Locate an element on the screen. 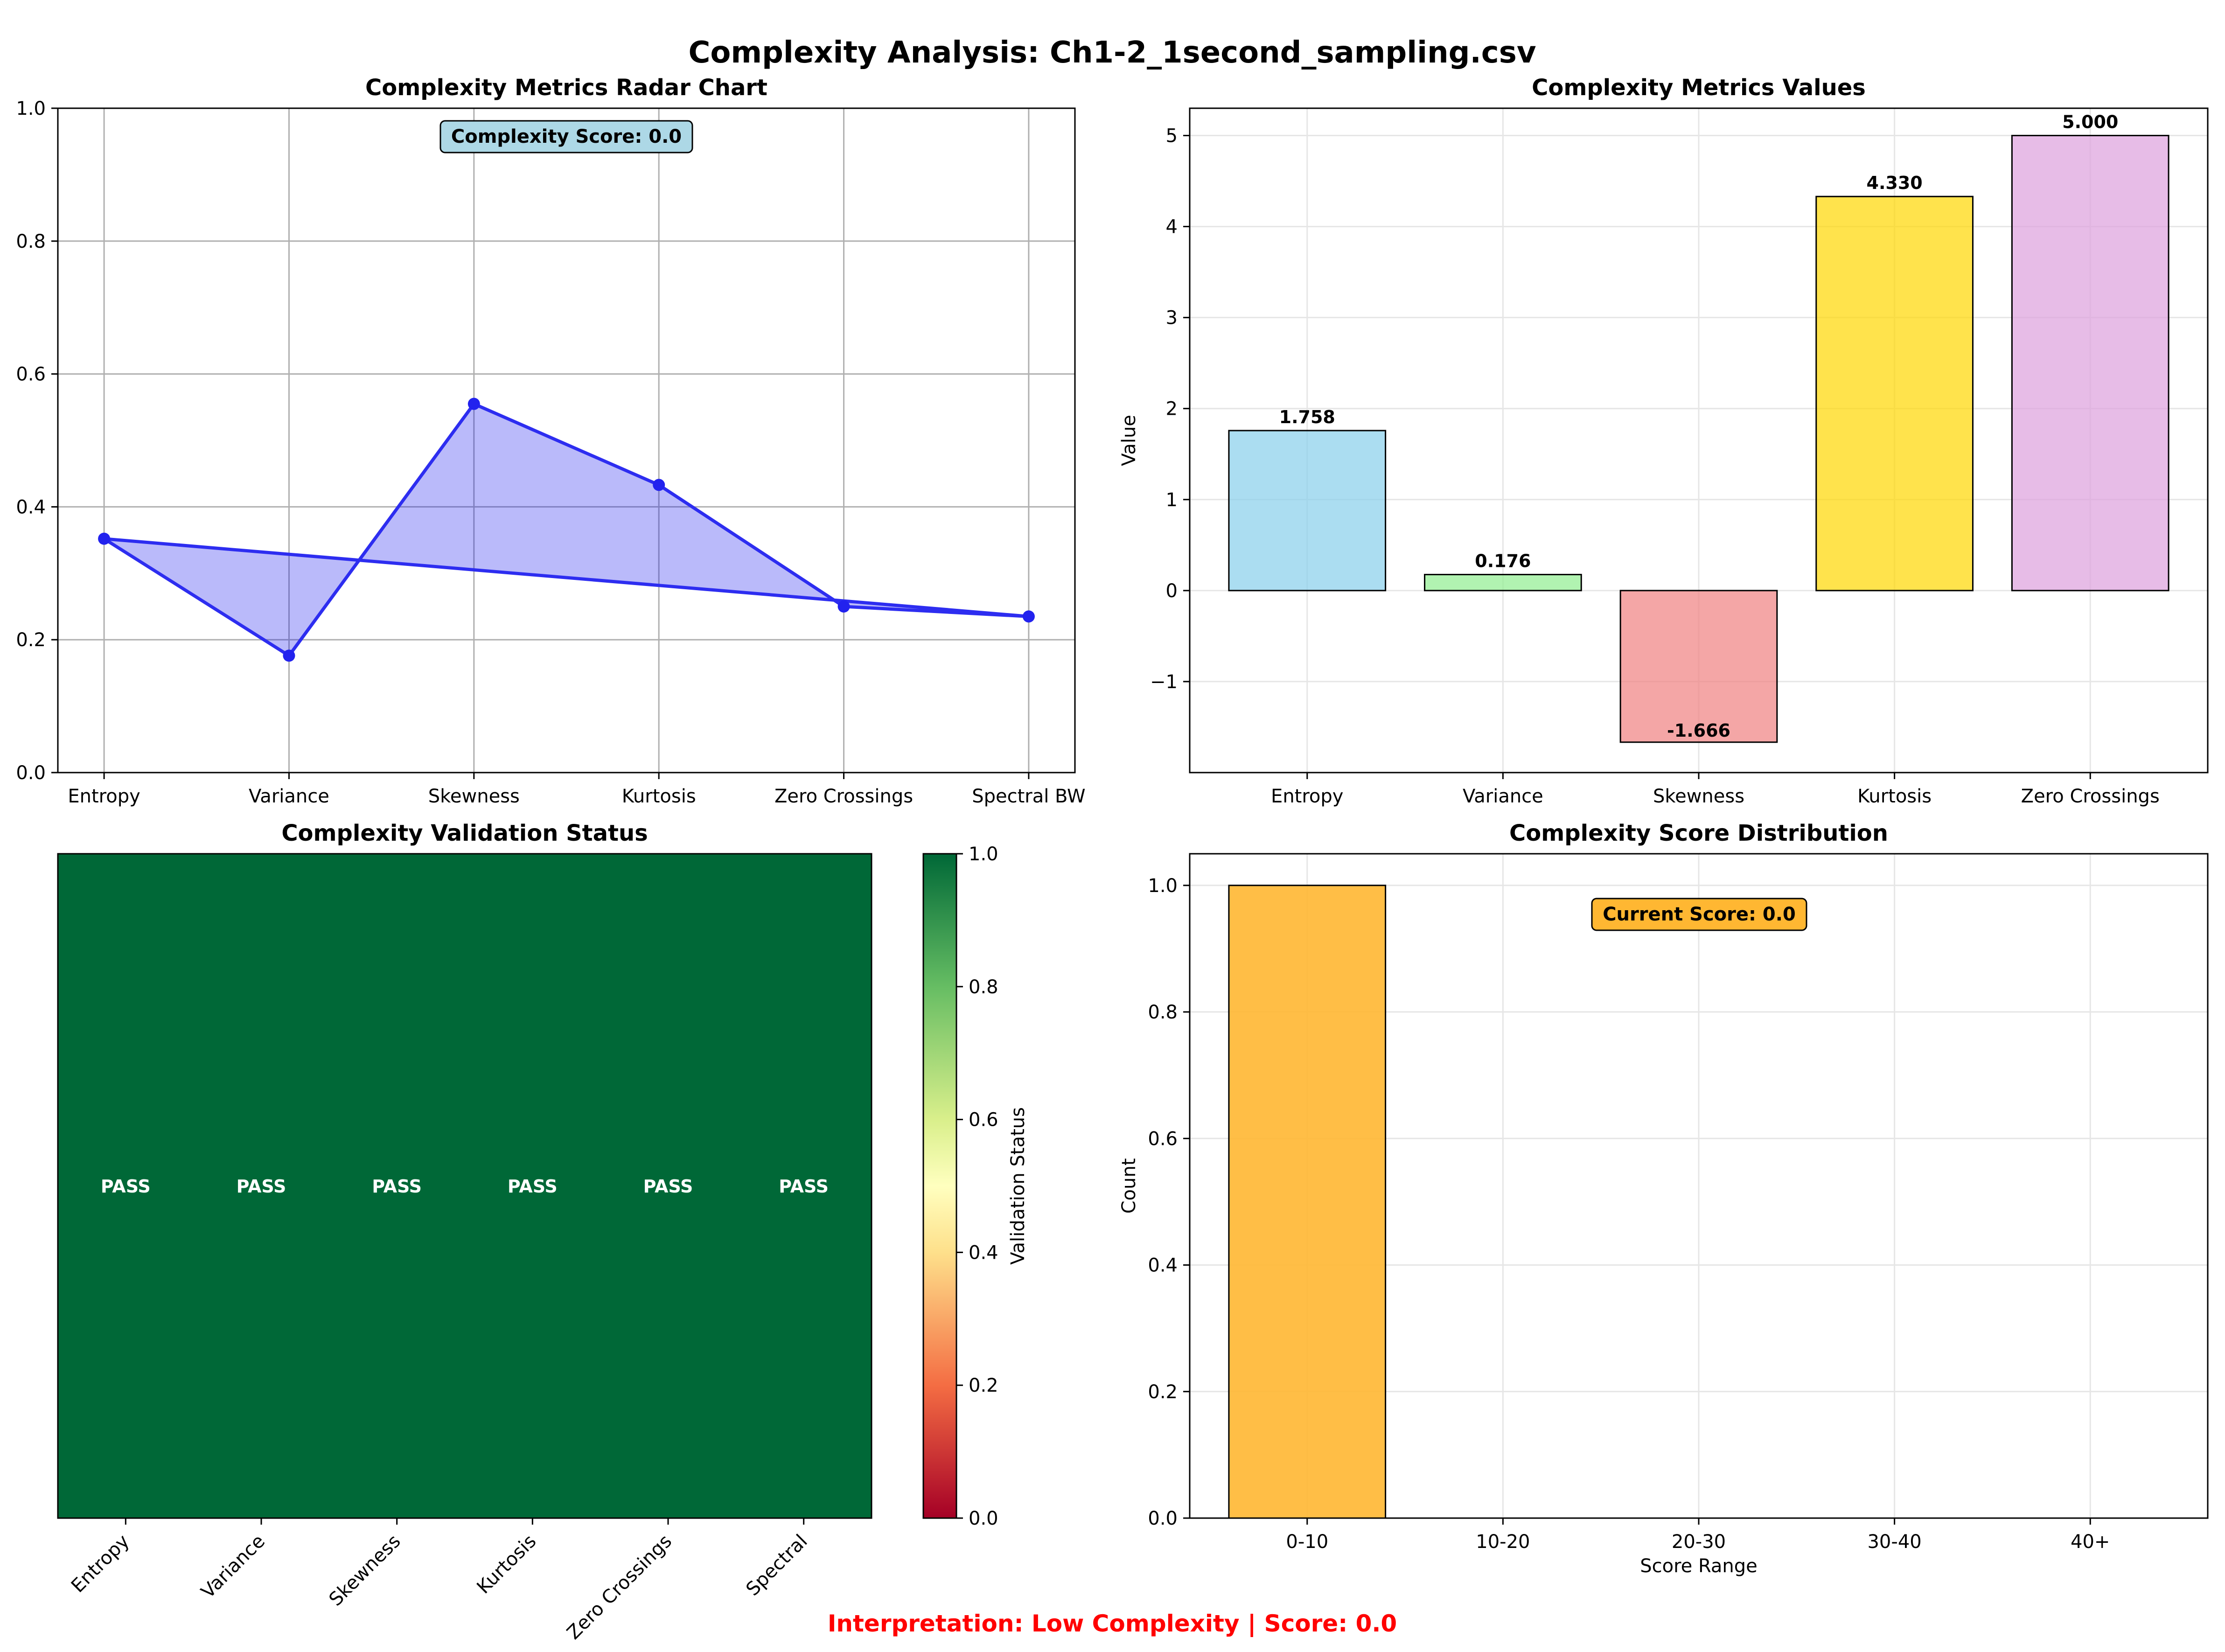 This screenshot has width=2225, height=1652. metrics-xtick-label: Entropy is located at coordinates (1307, 797).